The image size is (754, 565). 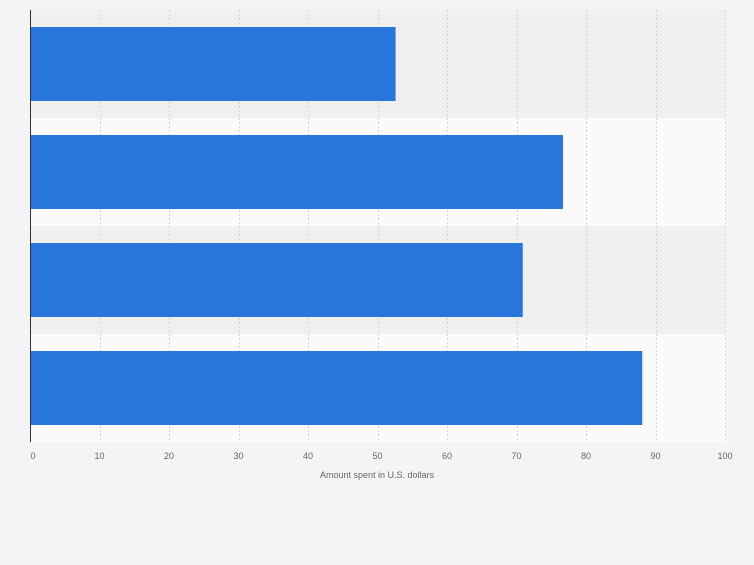 I want to click on x-tick-label: 70, so click(x=516, y=456).